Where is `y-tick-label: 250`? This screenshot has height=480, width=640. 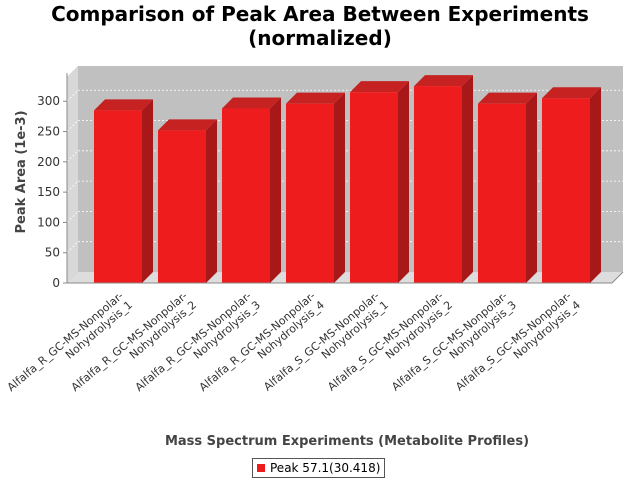 y-tick-label: 250 is located at coordinates (48, 132).